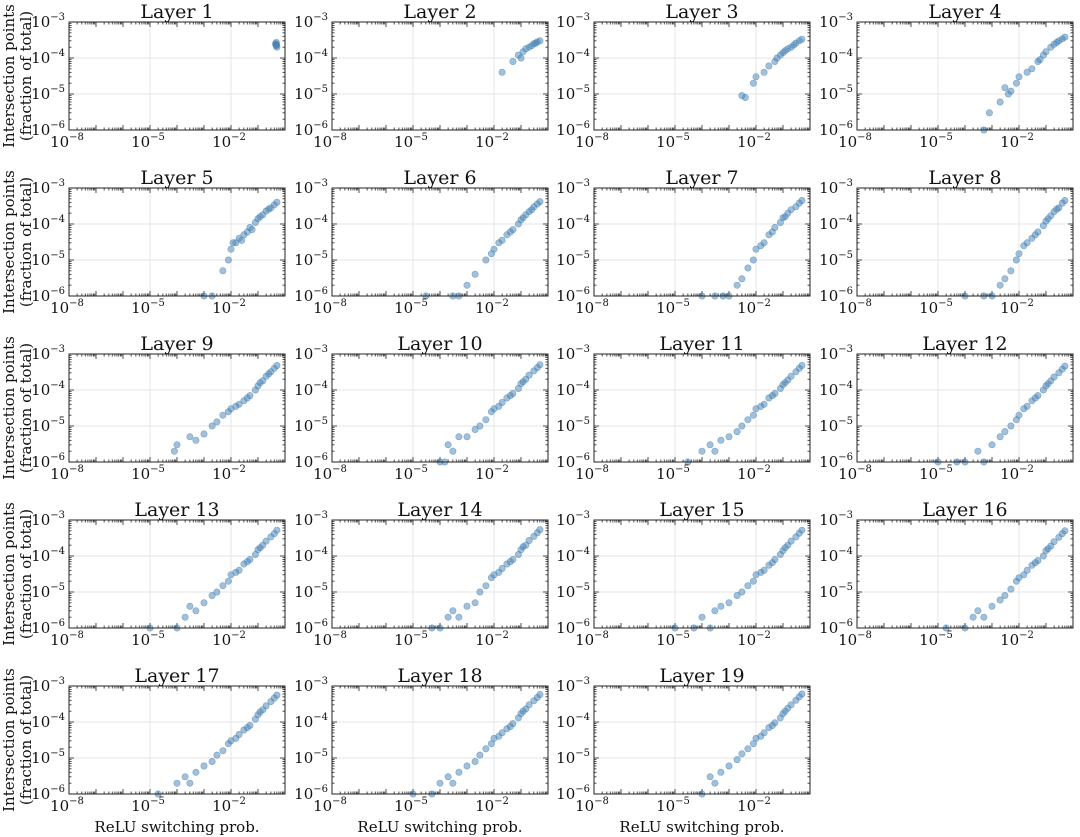  What do you see at coordinates (946, 242) in the screenshot?
I see `subplot-8: Layer 8 10⁻⁸ 10⁻⁵ 10⁻² 10⁻⁶ 10⁻⁵ 10⁻⁴ 10⁻³` at bounding box center [946, 242].